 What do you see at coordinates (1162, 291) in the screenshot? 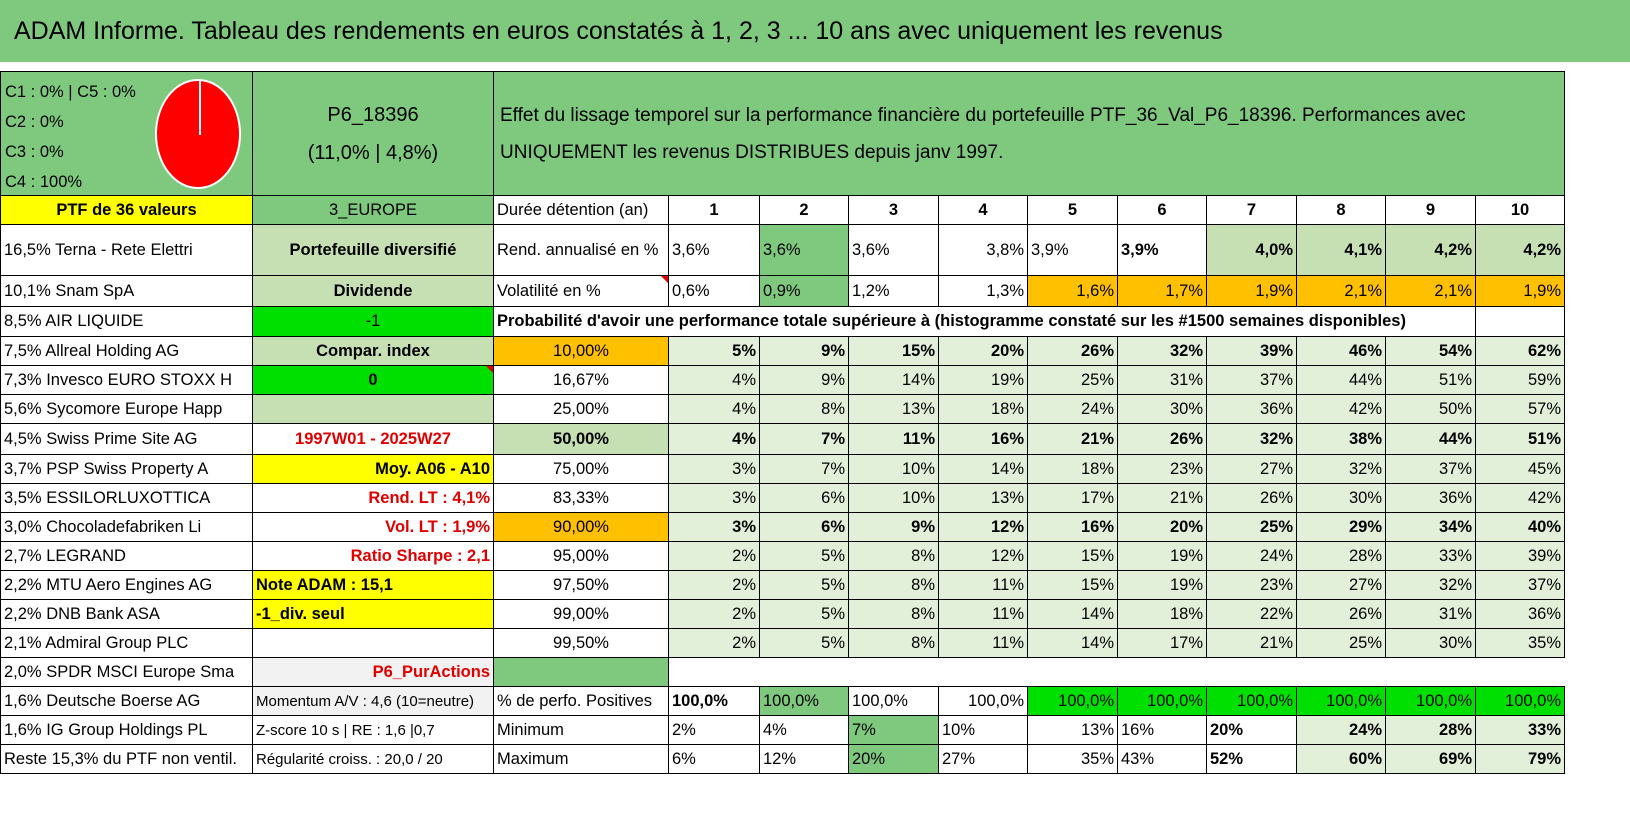
I see `vol-value: 1,7%` at bounding box center [1162, 291].